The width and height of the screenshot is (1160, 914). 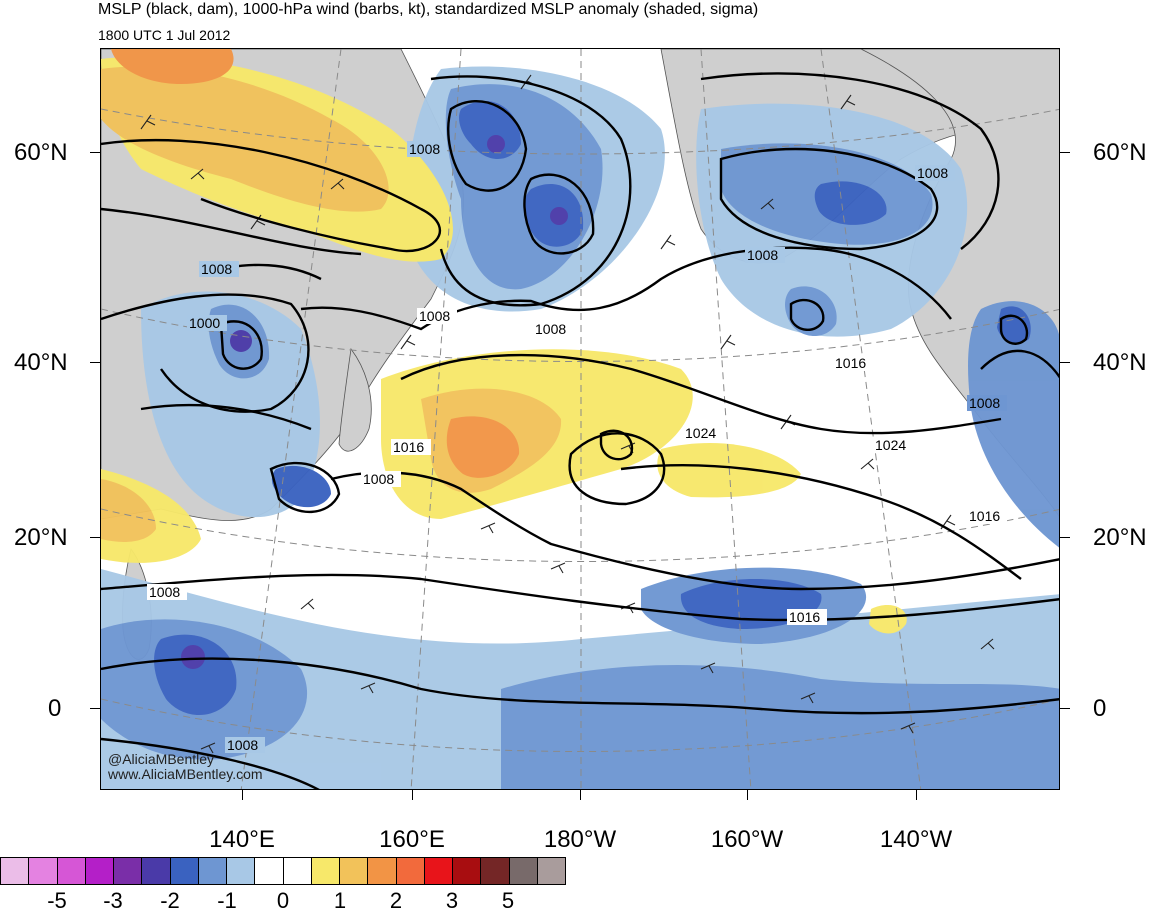 I want to click on anomaly-neg-3-west, so click(x=195, y=675).